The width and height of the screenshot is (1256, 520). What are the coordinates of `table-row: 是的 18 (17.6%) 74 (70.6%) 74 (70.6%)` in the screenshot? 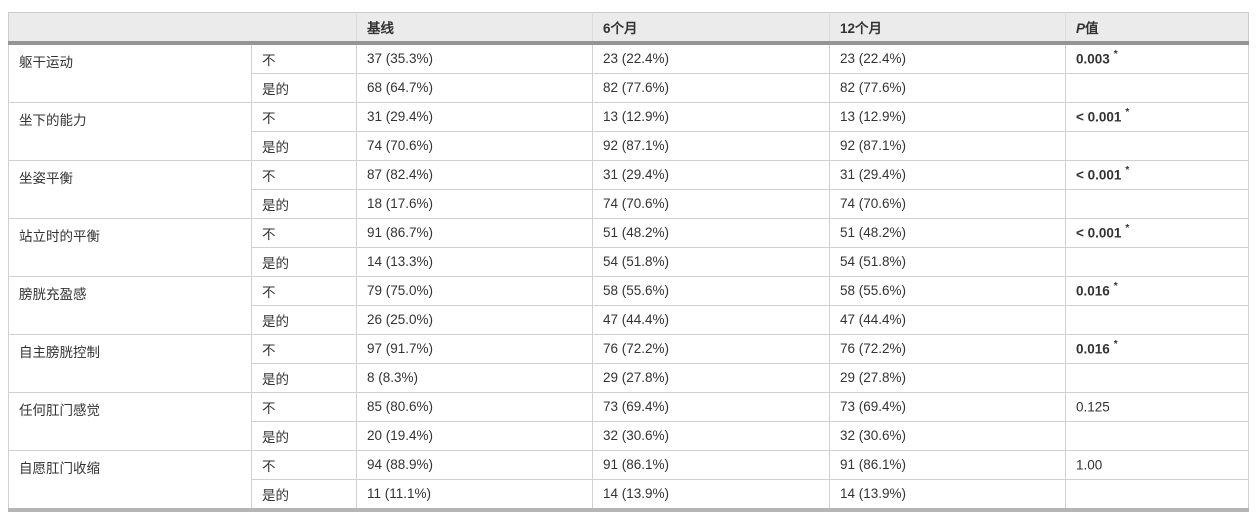 It's located at (629, 203).